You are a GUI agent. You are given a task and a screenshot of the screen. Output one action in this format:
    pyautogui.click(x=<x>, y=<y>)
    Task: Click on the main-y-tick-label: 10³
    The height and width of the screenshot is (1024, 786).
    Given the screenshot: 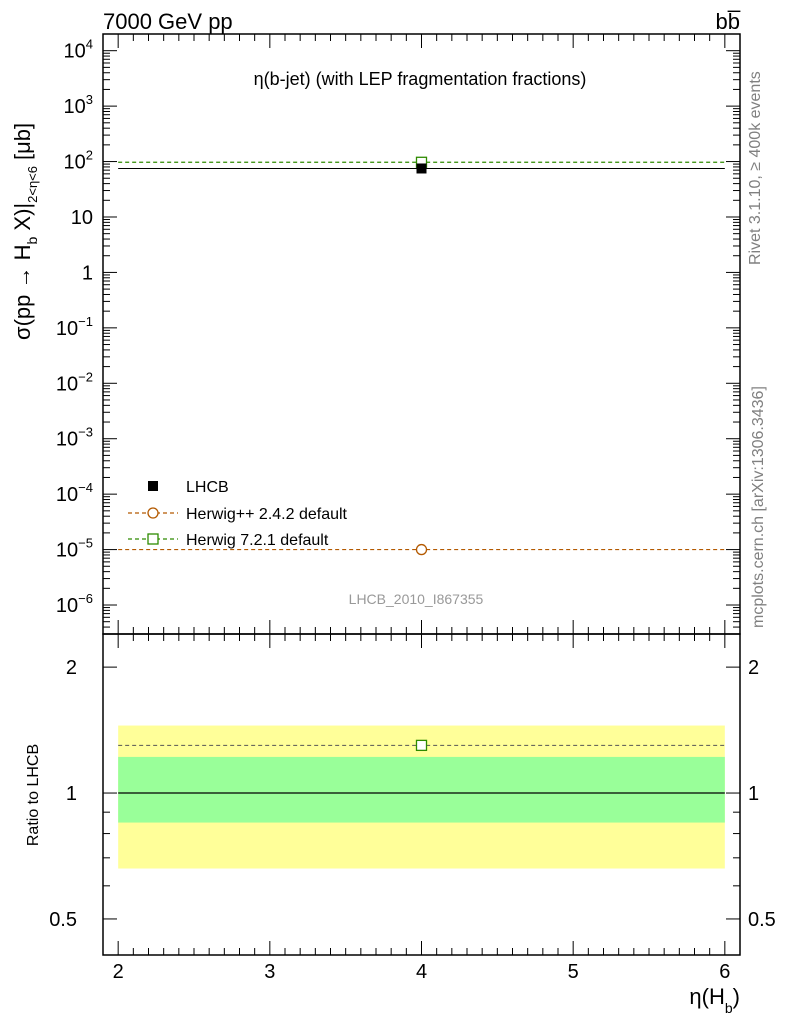 What is the action you would take?
    pyautogui.click(x=78, y=105)
    